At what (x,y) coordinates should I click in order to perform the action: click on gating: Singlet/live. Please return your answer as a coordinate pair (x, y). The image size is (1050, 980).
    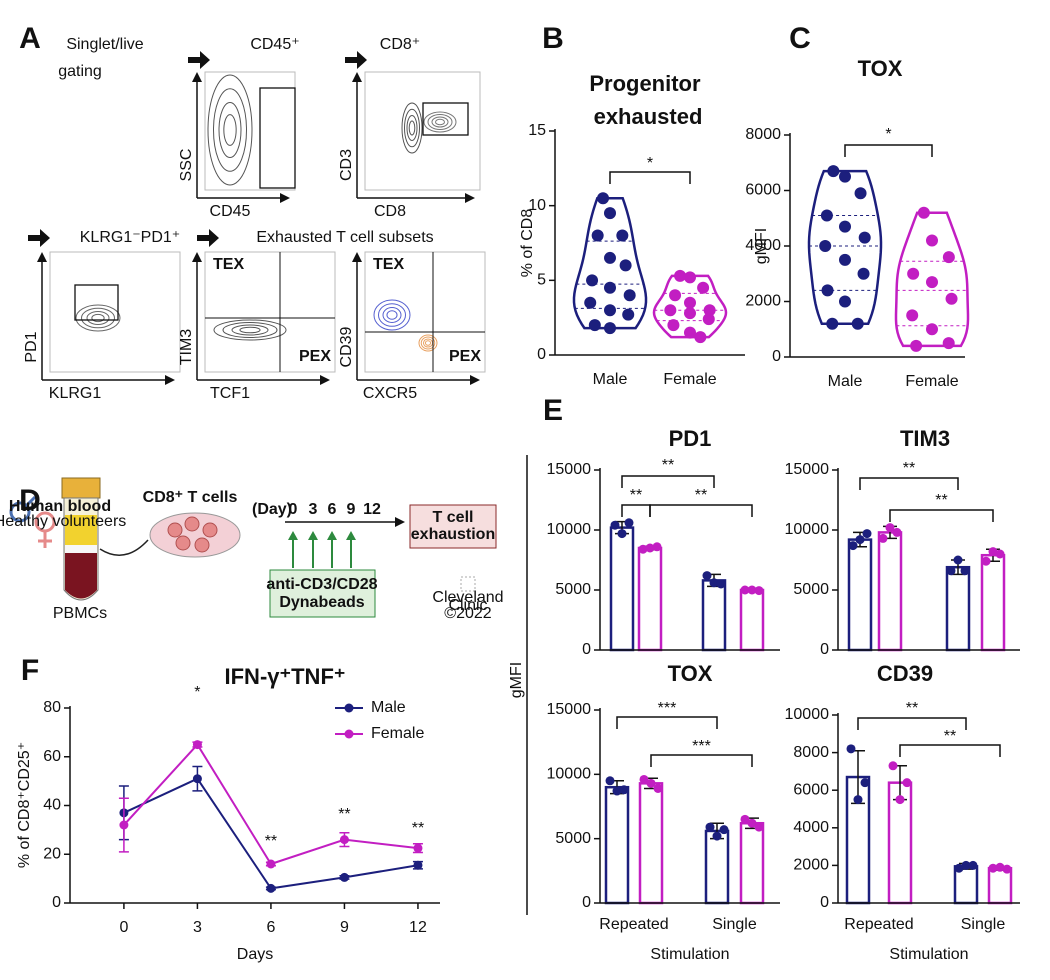
    Looking at the image, I should click on (104, 44).